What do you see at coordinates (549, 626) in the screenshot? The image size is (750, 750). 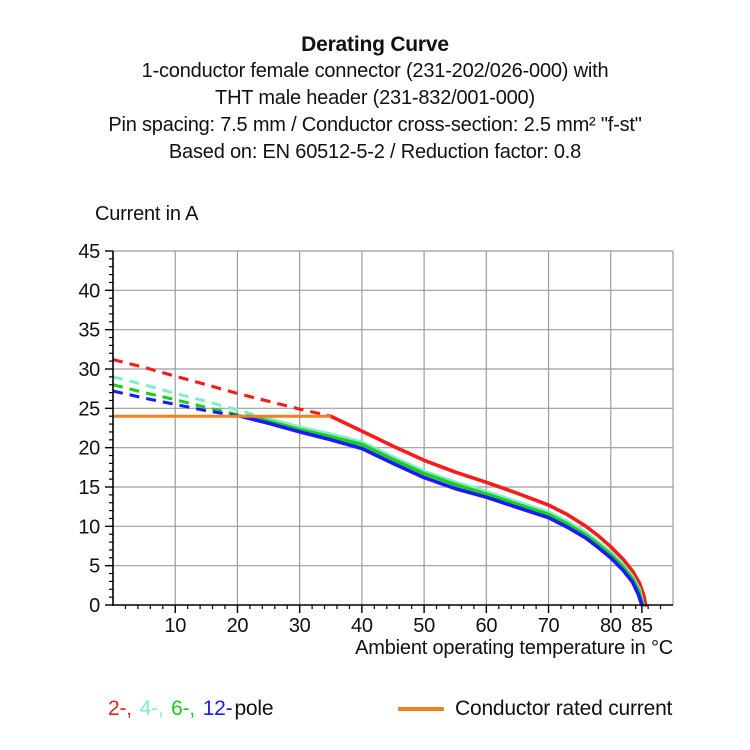 I see `x-tick-label: 70` at bounding box center [549, 626].